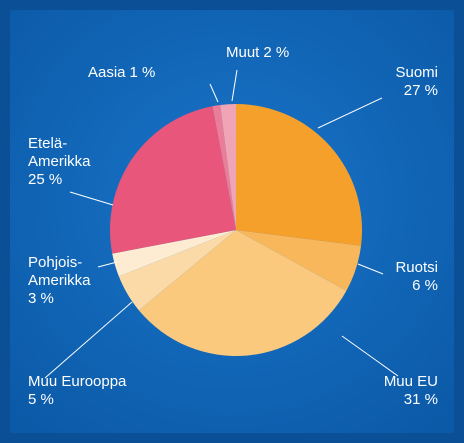 This screenshot has width=464, height=443. Describe the element at coordinates (243, 52) in the screenshot. I see `slice-label: Muut` at that location.